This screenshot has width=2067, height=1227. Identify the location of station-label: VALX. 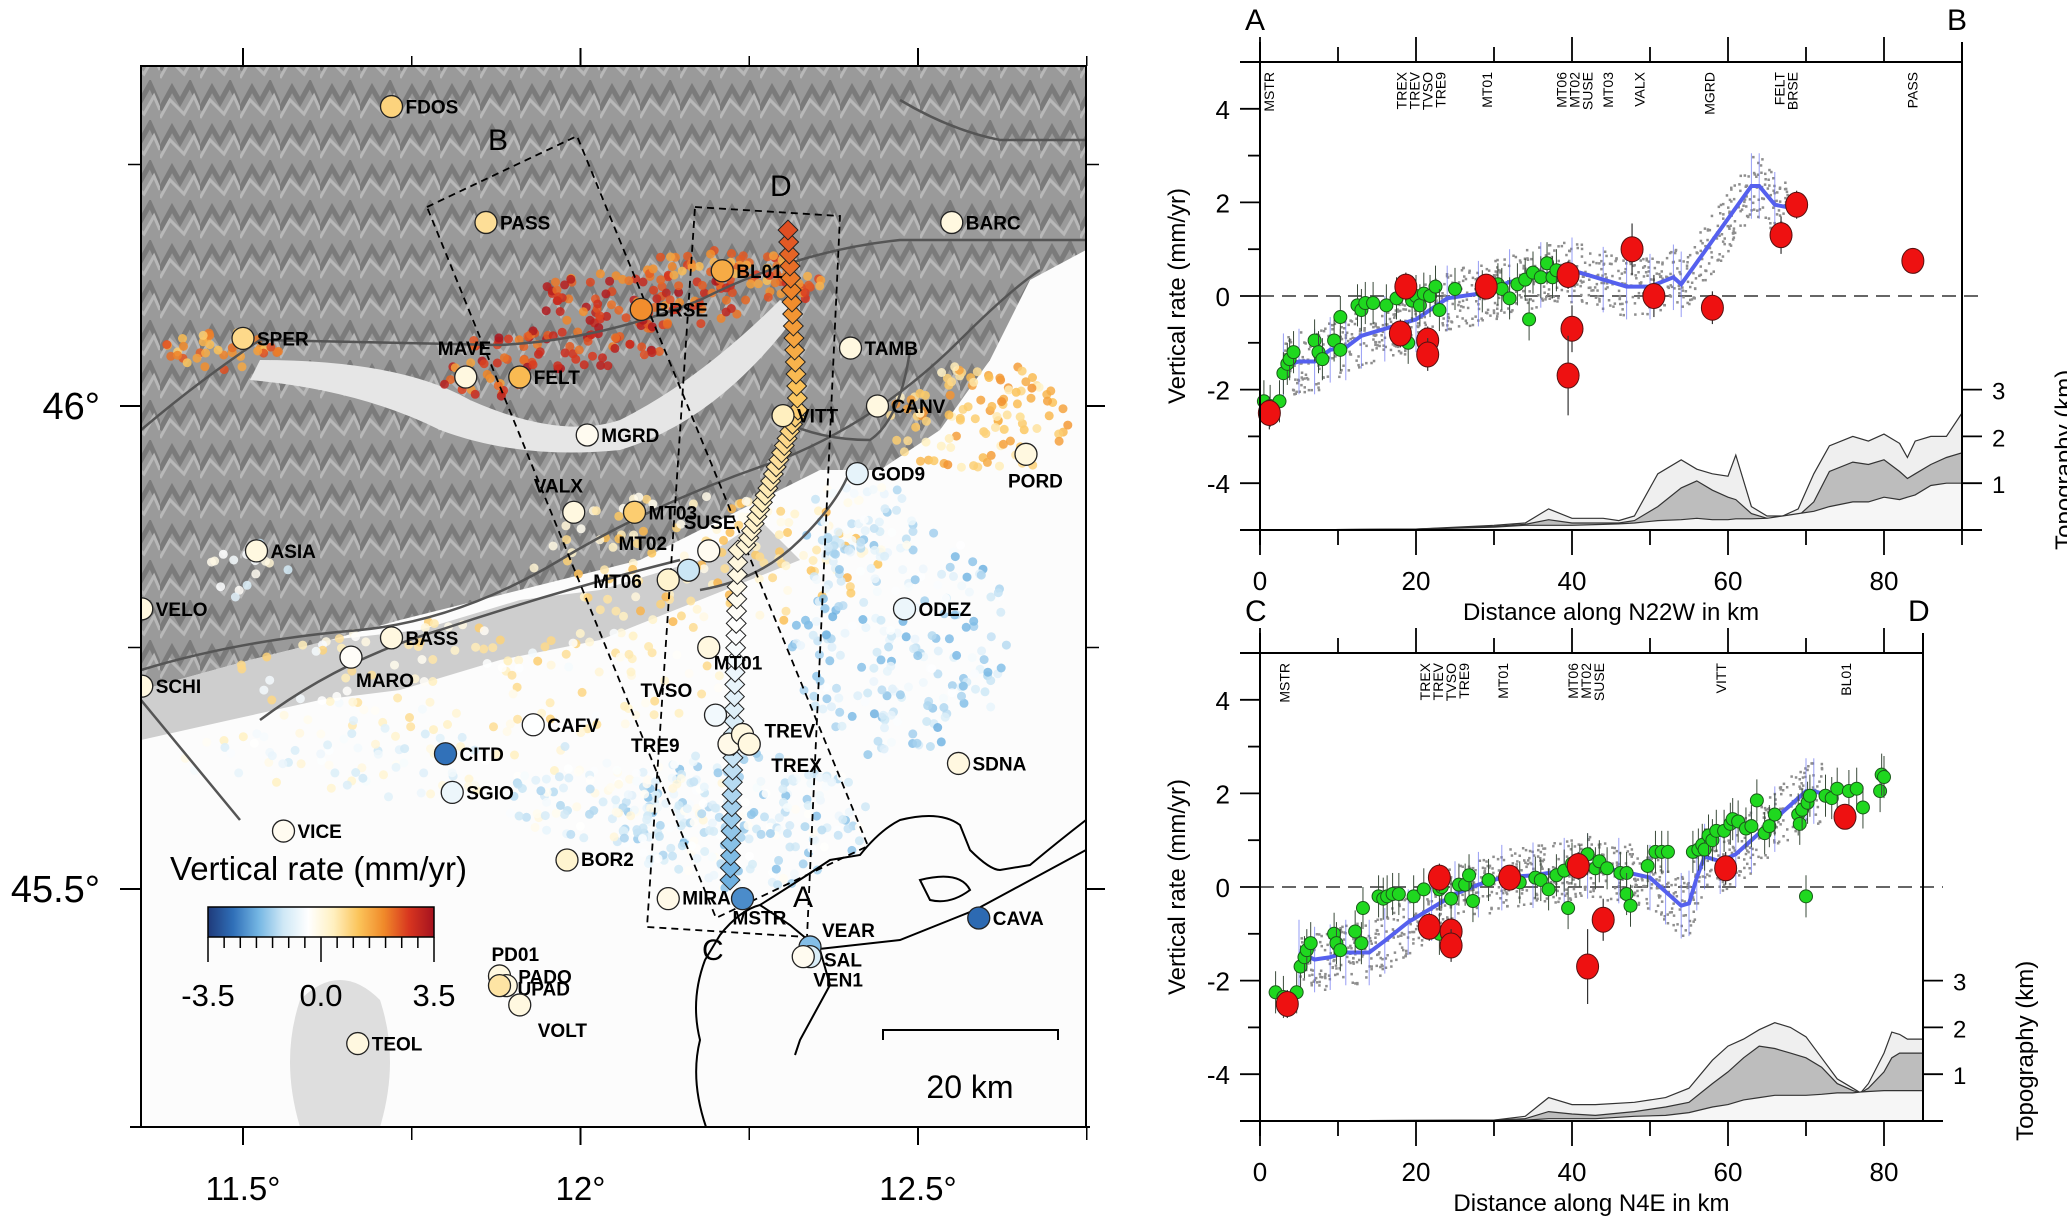
(559, 486).